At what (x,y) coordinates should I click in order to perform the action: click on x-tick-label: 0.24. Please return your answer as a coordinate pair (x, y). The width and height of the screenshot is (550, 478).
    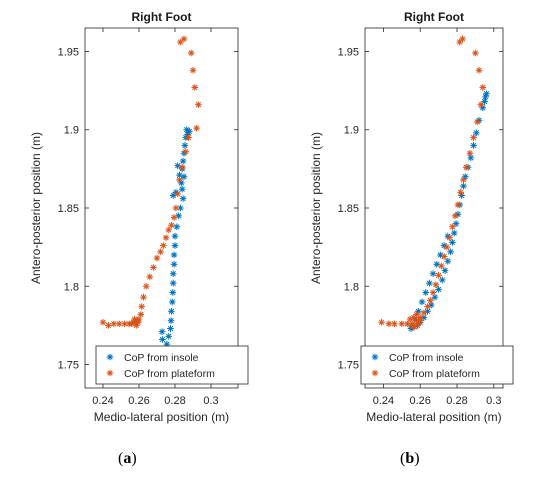
    Looking at the image, I should click on (383, 401).